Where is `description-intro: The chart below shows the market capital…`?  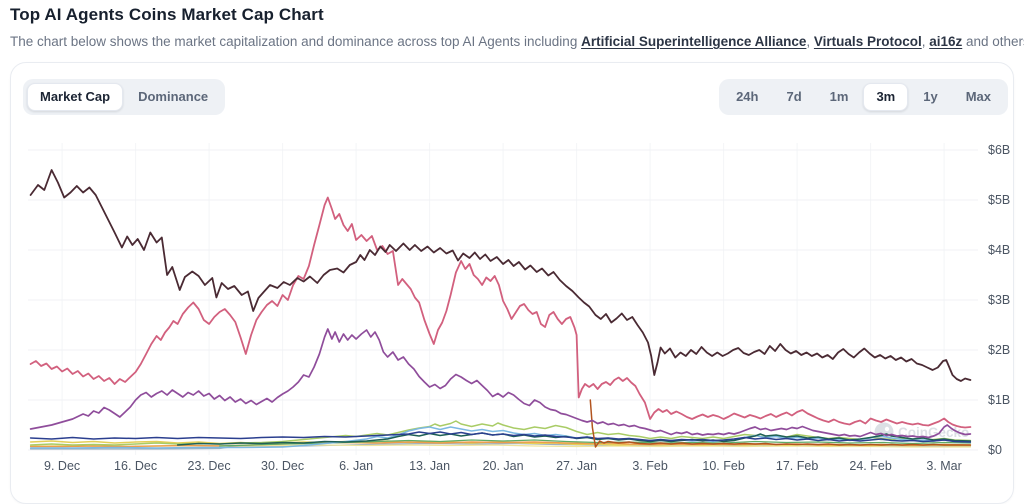
description-intro: The chart below shows the market capital… is located at coordinates (296, 41).